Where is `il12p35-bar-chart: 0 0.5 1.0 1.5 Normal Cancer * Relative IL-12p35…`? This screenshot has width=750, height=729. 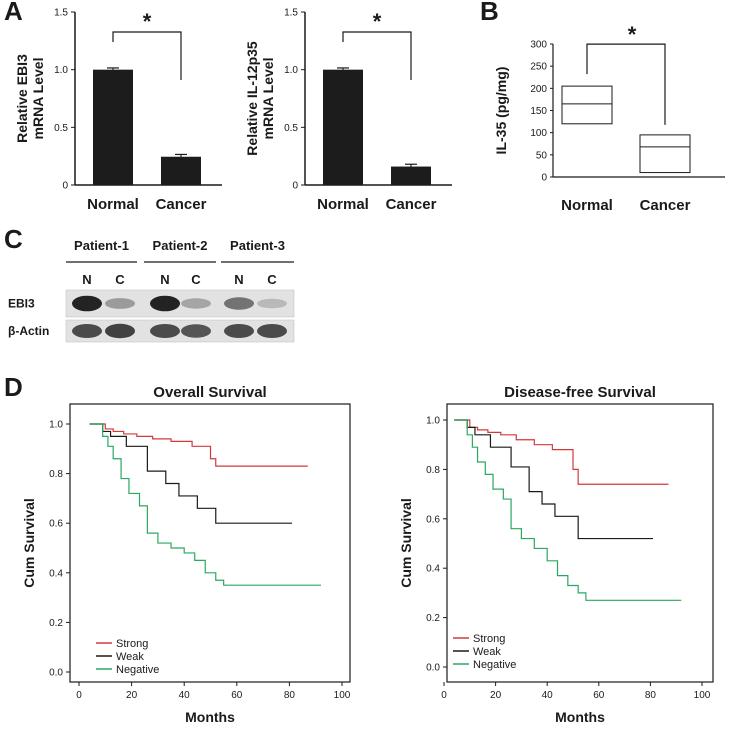
il12p35-bar-chart: 0 0.5 1.0 1.5 Normal Cancer * Relative IL-12p35… is located at coordinates (348, 110).